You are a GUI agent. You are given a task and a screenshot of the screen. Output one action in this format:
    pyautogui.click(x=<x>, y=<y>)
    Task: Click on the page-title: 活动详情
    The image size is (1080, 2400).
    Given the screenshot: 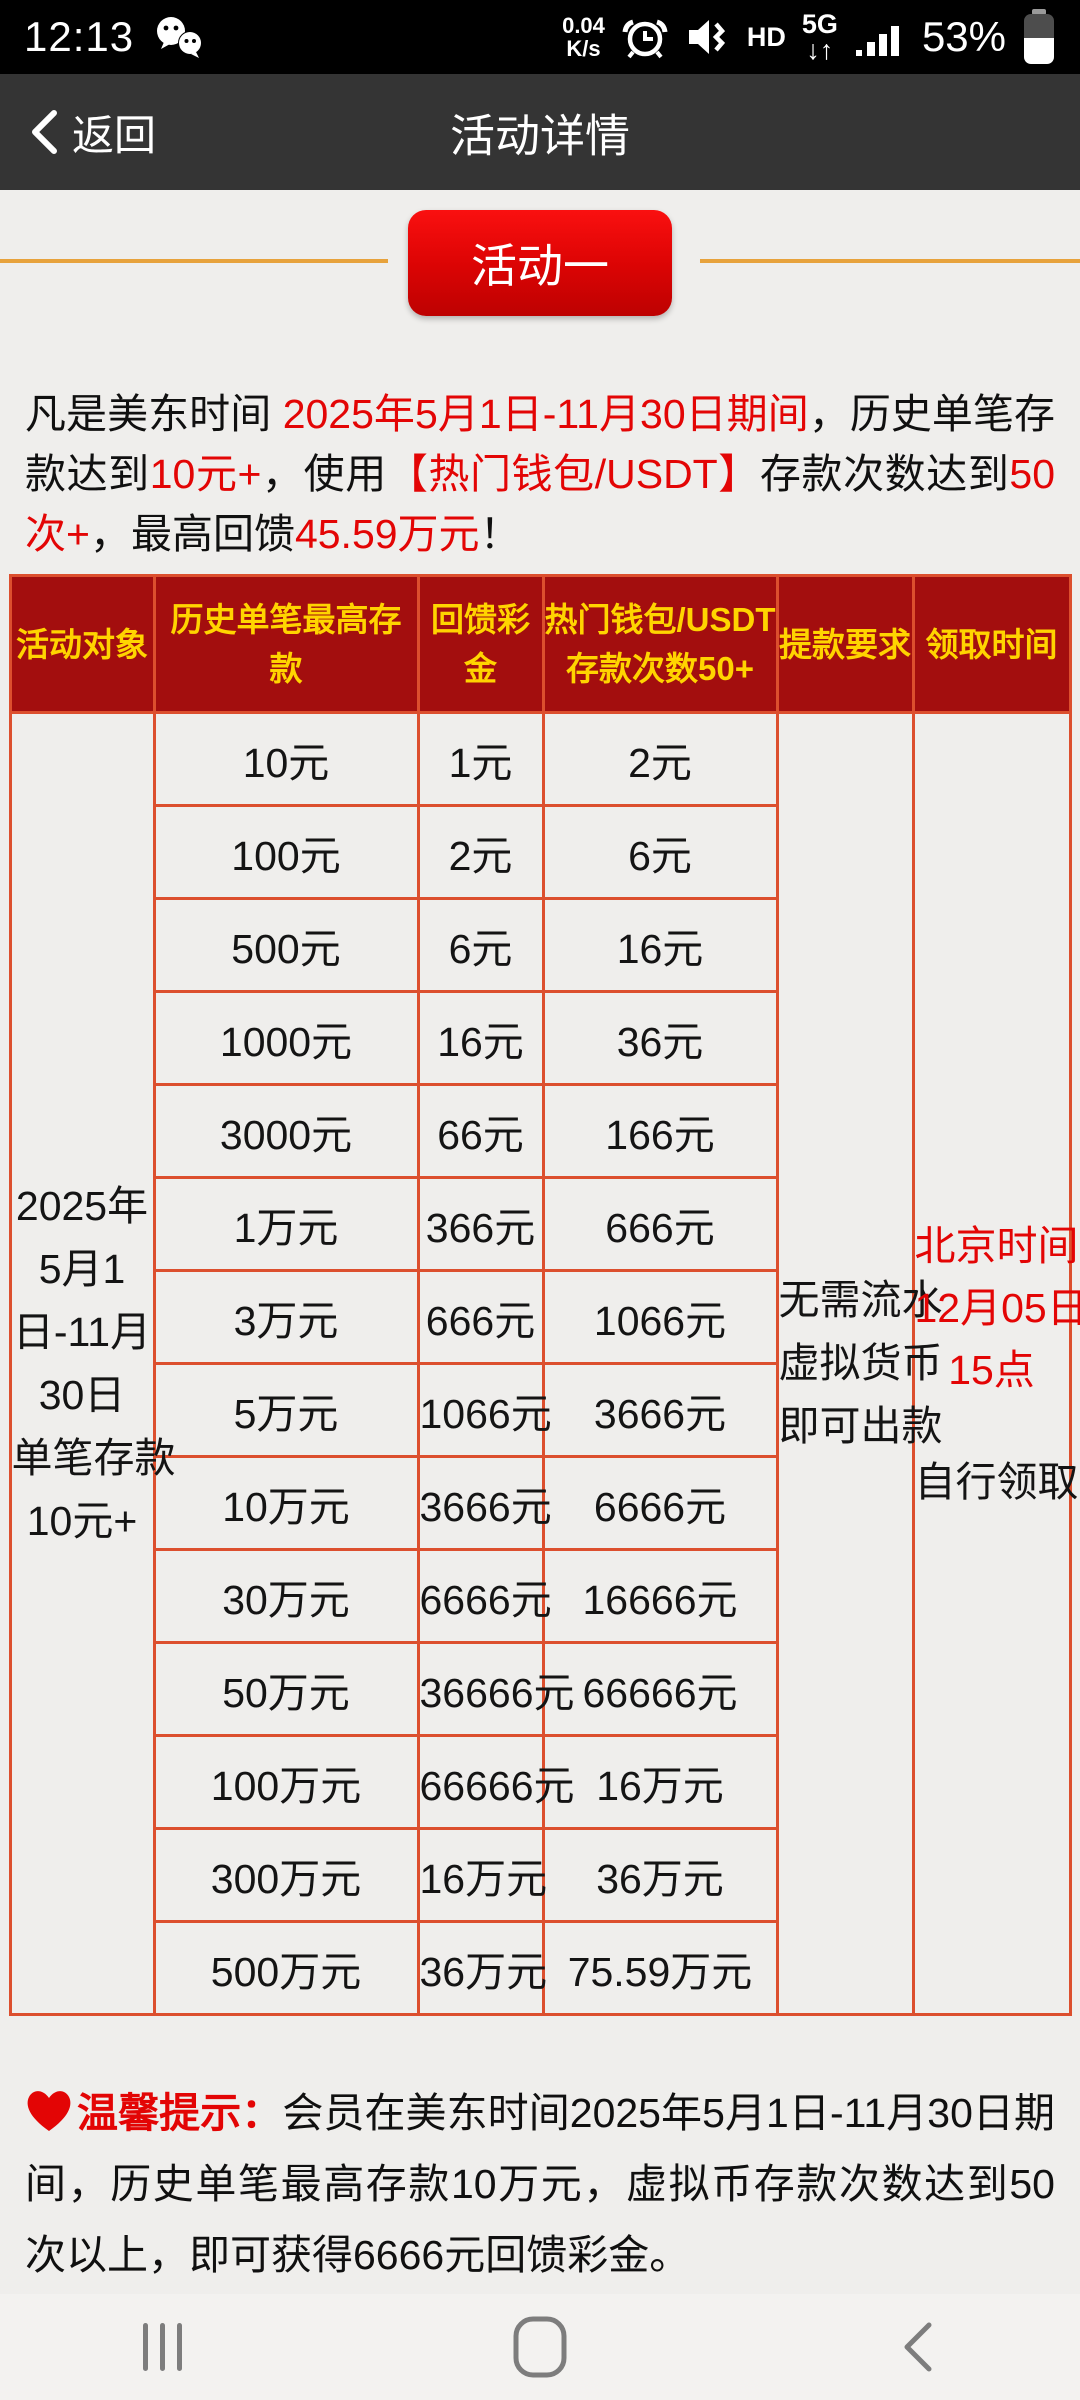 What is the action you would take?
    pyautogui.click(x=540, y=136)
    